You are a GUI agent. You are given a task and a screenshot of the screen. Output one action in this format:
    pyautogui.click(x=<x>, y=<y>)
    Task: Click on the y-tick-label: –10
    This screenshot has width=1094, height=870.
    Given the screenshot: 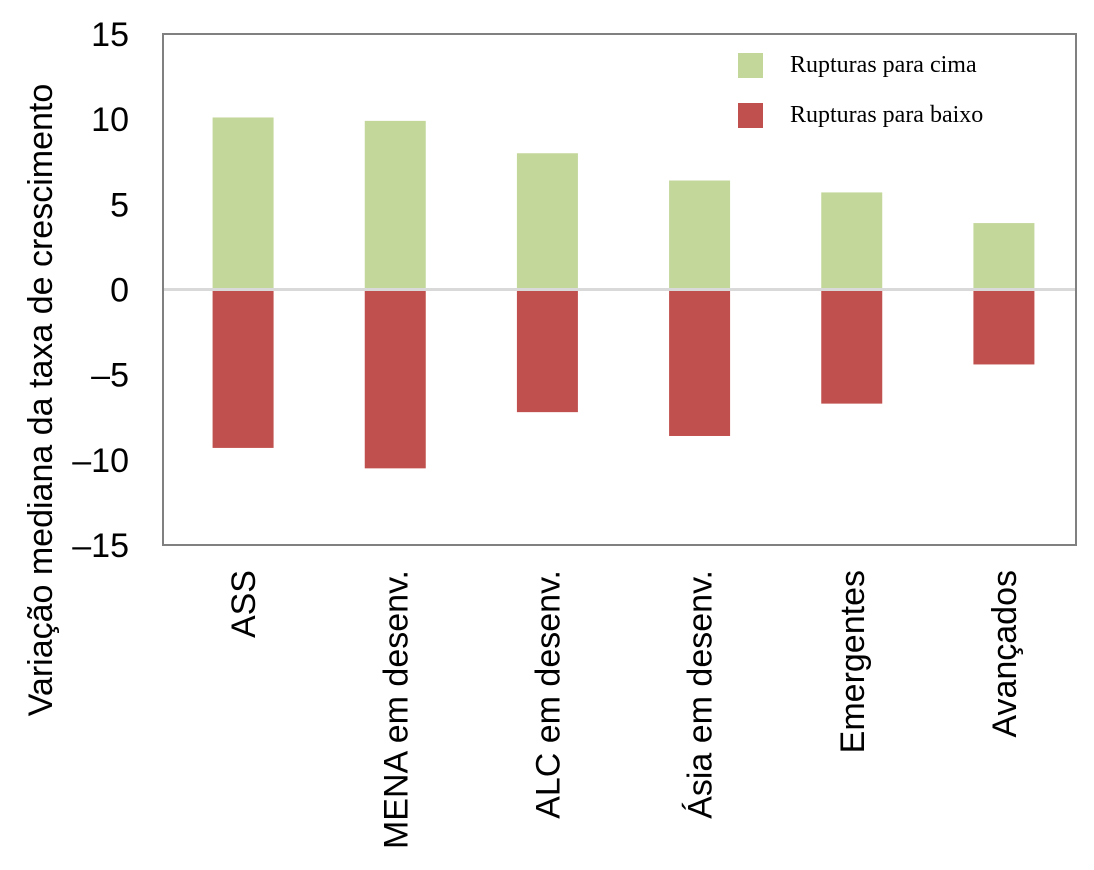 What is the action you would take?
    pyautogui.click(x=100, y=461)
    